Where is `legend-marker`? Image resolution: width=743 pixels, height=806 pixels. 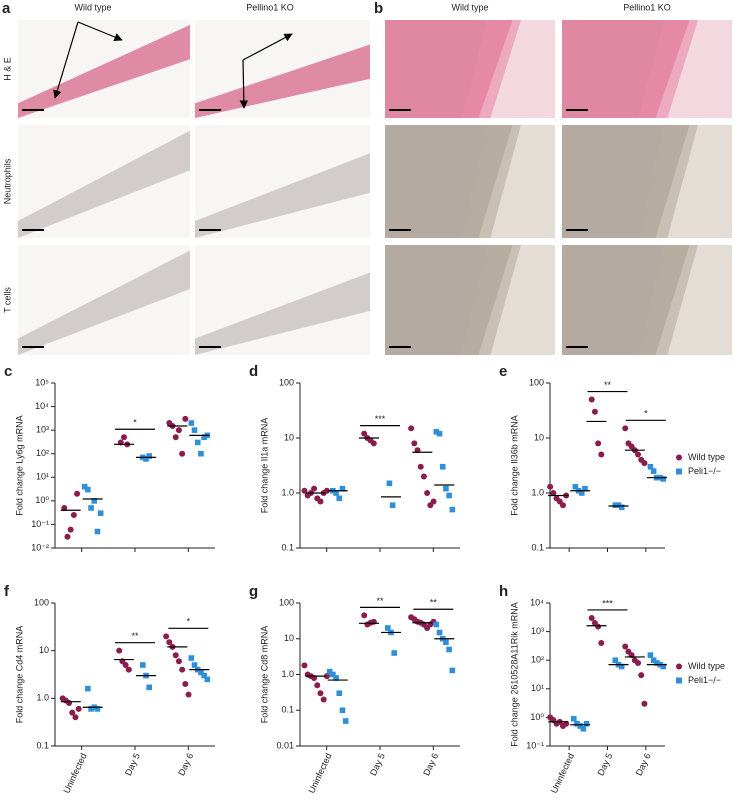 legend-marker is located at coordinates (679, 457).